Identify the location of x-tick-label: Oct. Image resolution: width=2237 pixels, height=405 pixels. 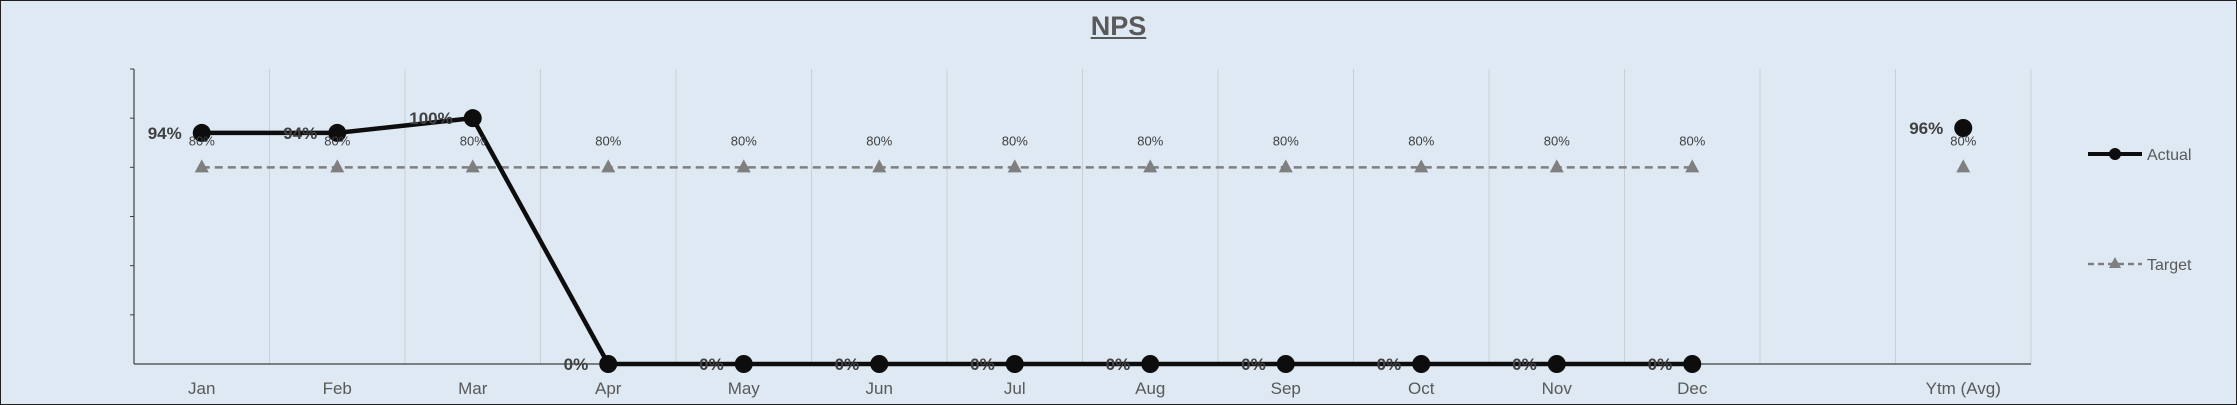
(1421, 388).